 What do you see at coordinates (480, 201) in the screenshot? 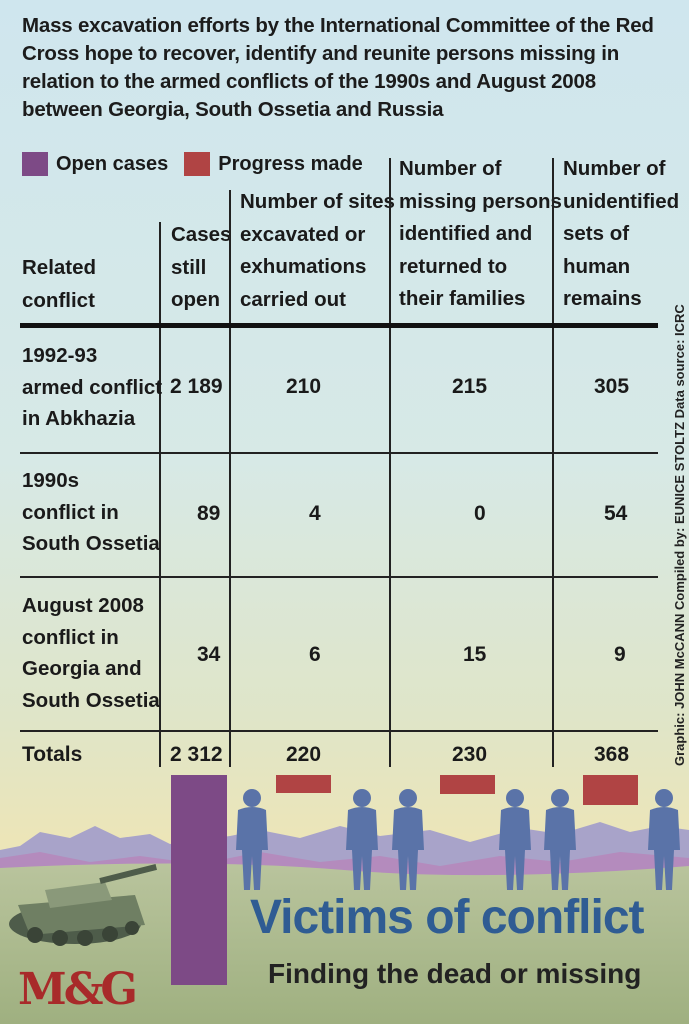
I see `header-line: missing persons` at bounding box center [480, 201].